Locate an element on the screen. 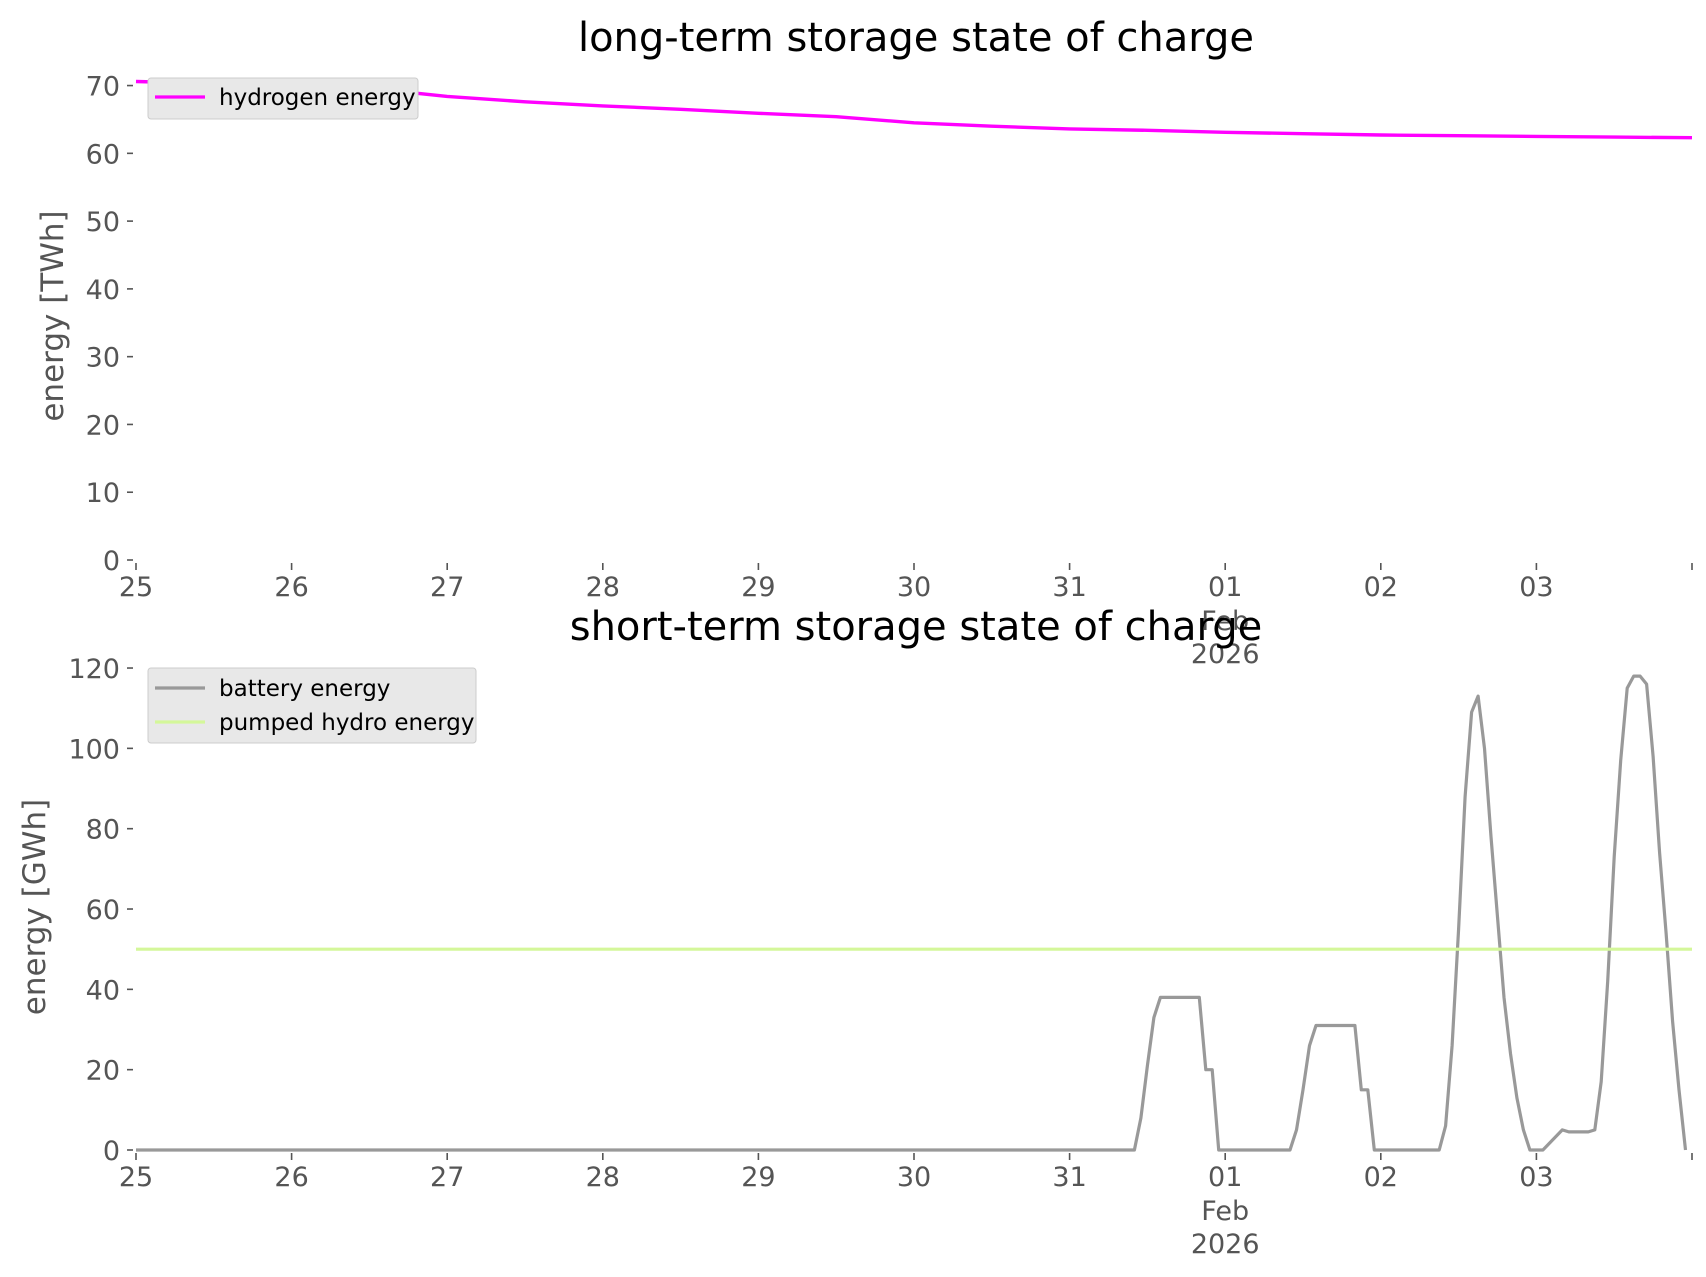 The image size is (1706, 1277). ytick-label: 100 is located at coordinates (94, 749).